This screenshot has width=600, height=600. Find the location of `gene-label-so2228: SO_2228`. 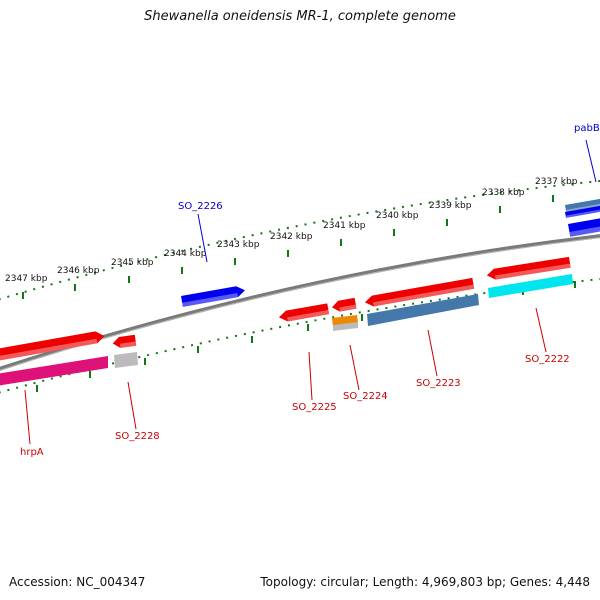

gene-label-so2228: SO_2228 is located at coordinates (137, 436).